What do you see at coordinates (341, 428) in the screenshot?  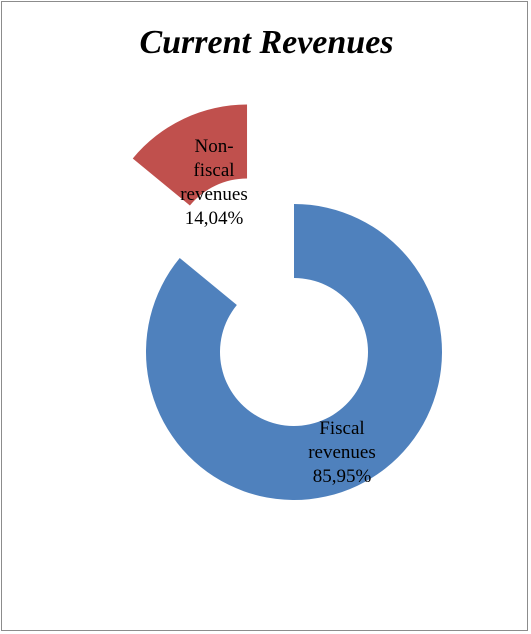 I see `data-label-line: Fiscal` at bounding box center [341, 428].